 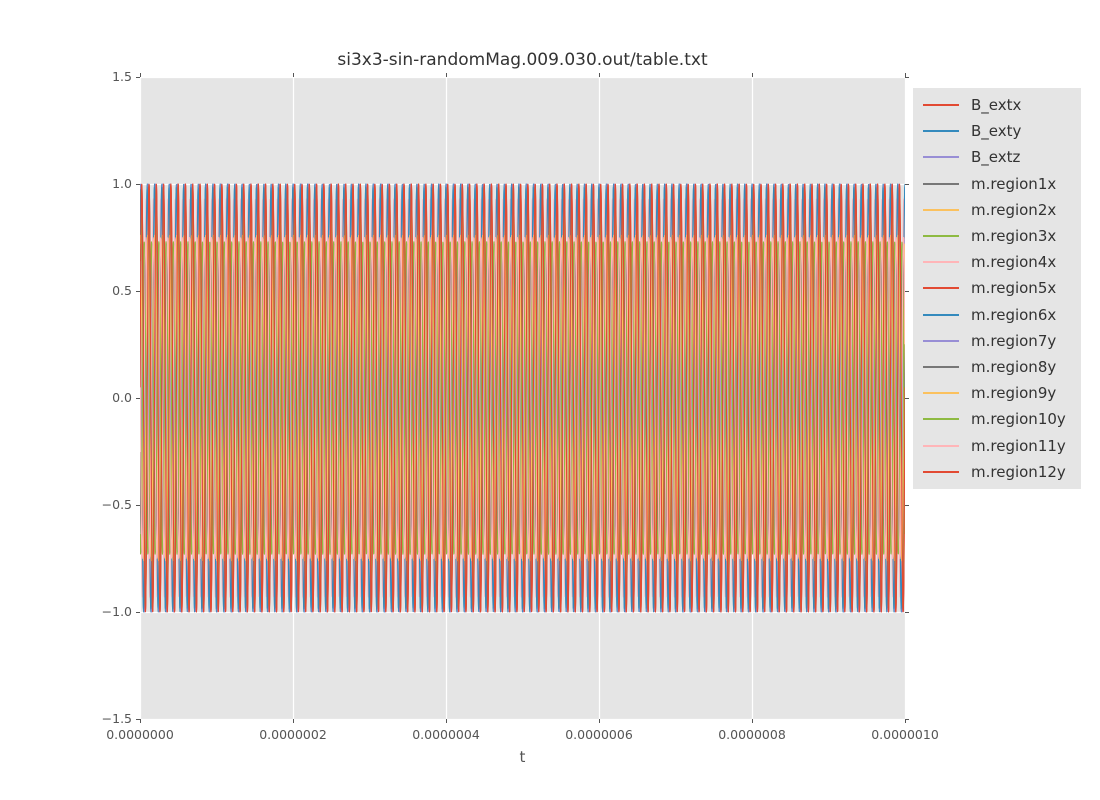 What do you see at coordinates (122, 183) in the screenshot?
I see `y-tick-label: 1.0` at bounding box center [122, 183].